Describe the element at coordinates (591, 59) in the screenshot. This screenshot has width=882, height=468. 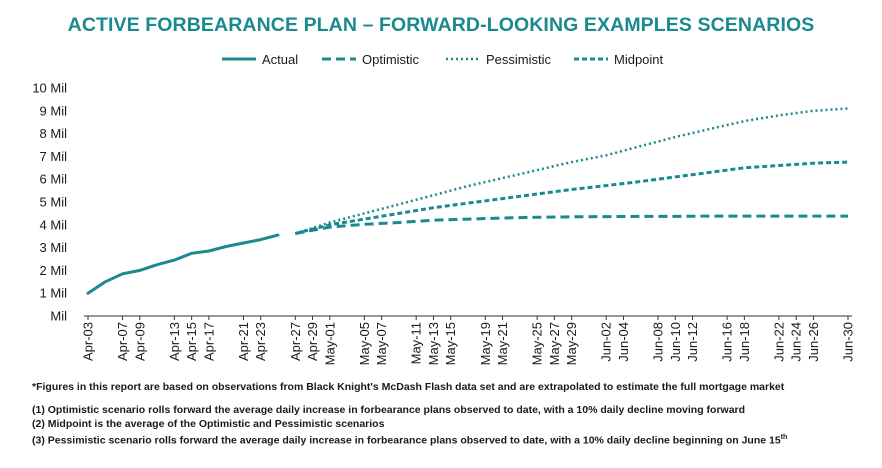
I see `legend-swatch-midpoint` at that location.